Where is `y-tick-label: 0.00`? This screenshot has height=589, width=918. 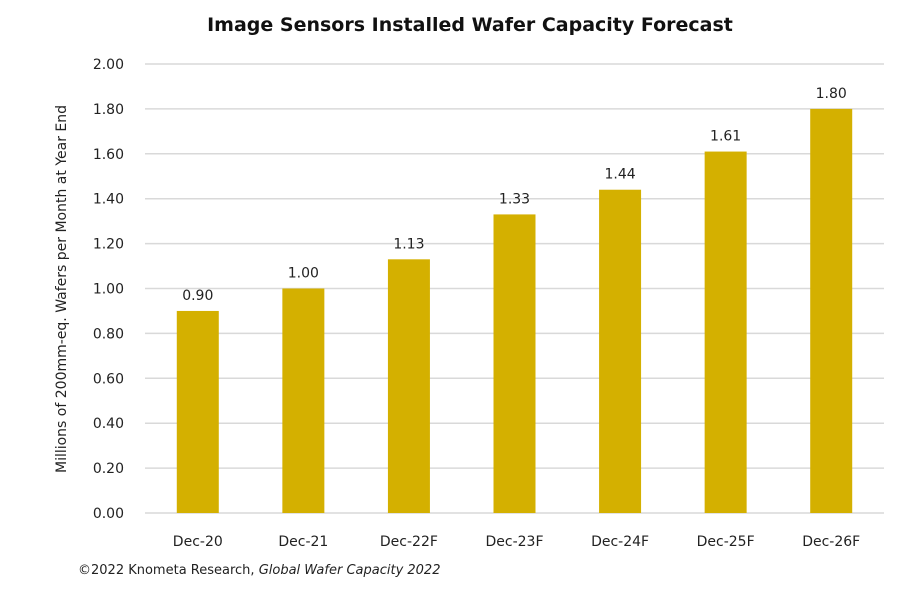
y-tick-label: 0.00 is located at coordinates (108, 514).